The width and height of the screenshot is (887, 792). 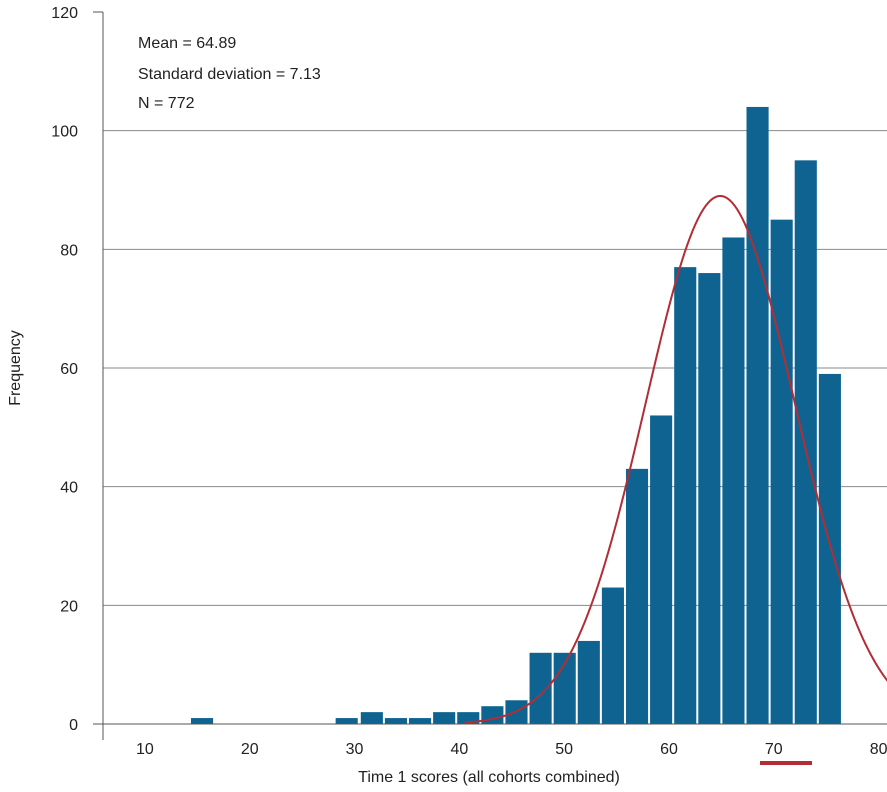 I want to click on x-tick-label-70: 70, so click(x=774, y=749).